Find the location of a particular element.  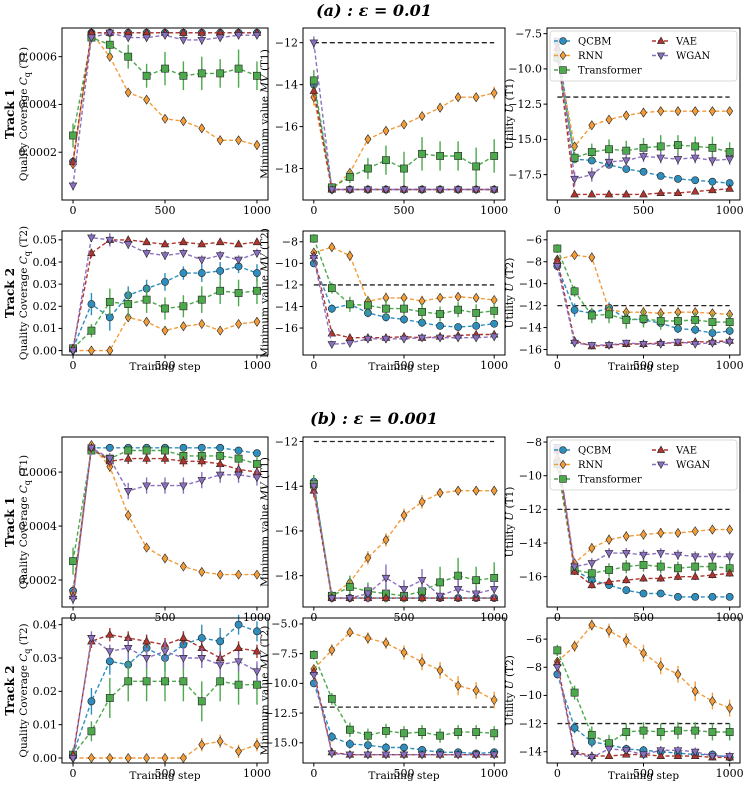

legend: QCBM RNN Transformer VAE WGAN is located at coordinates (643, 465).